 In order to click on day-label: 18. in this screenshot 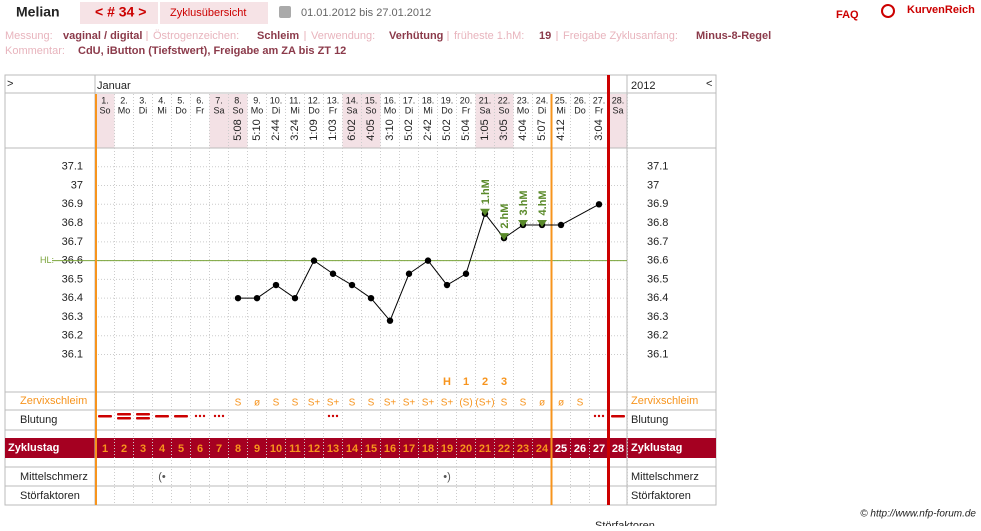, I will do `click(428, 100)`.